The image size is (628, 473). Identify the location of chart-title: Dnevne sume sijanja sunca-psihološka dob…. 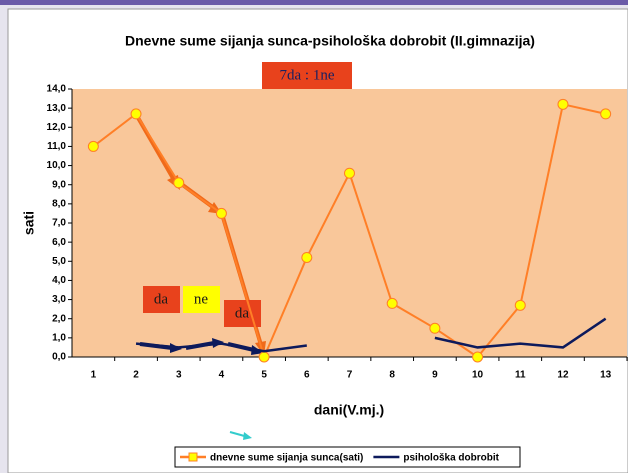
(330, 41).